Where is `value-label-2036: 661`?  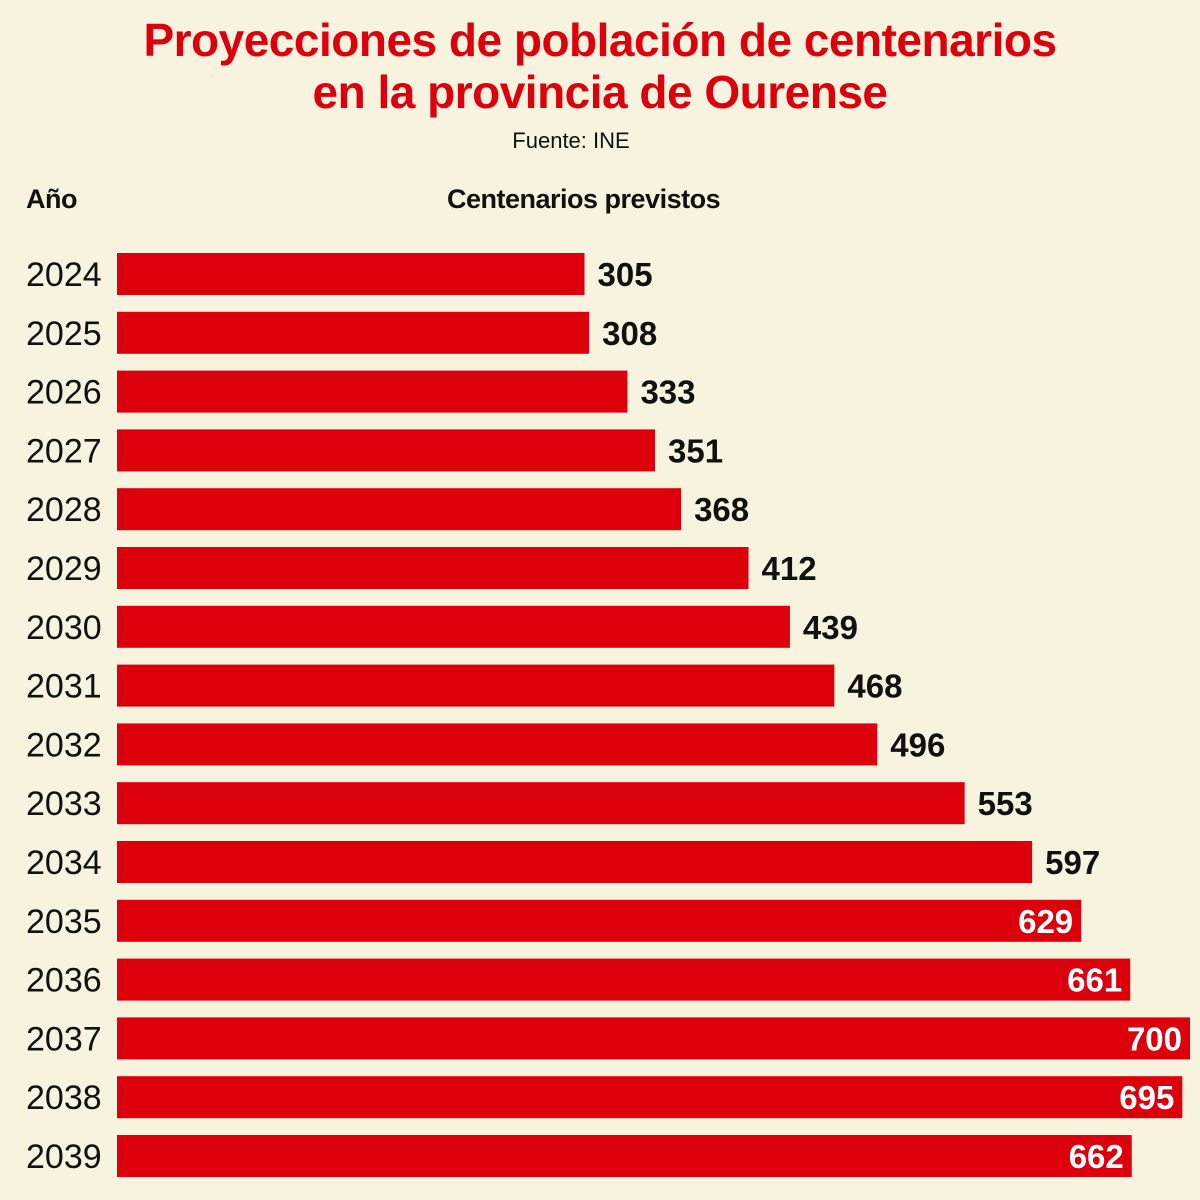
value-label-2036: 661 is located at coordinates (1094, 980).